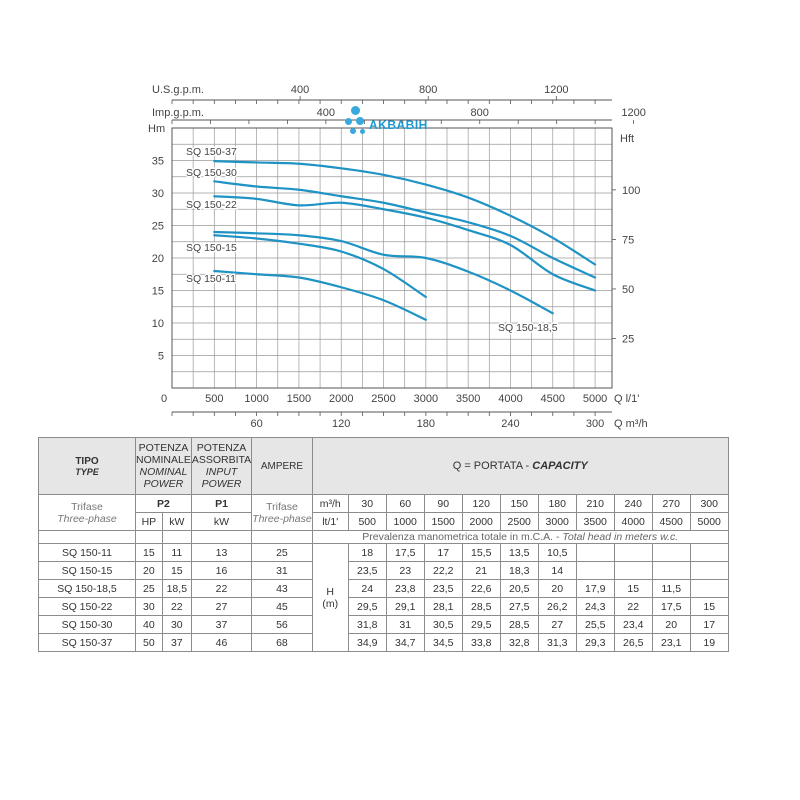 Image resolution: width=800 pixels, height=800 pixels. I want to click on kw-cell: 18,5, so click(176, 588).